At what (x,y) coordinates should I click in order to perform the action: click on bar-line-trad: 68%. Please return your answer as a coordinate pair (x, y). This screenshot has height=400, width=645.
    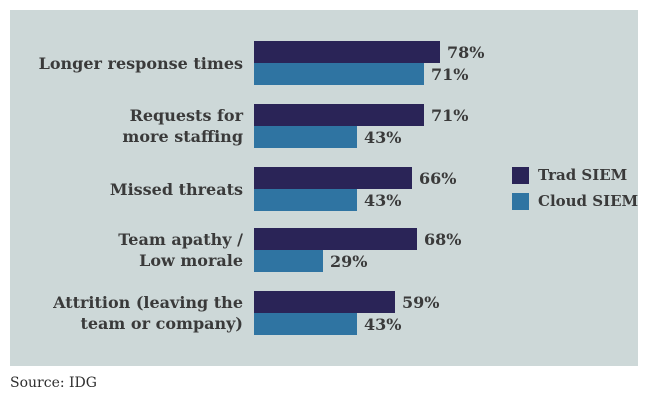
    Looking at the image, I should click on (357, 239).